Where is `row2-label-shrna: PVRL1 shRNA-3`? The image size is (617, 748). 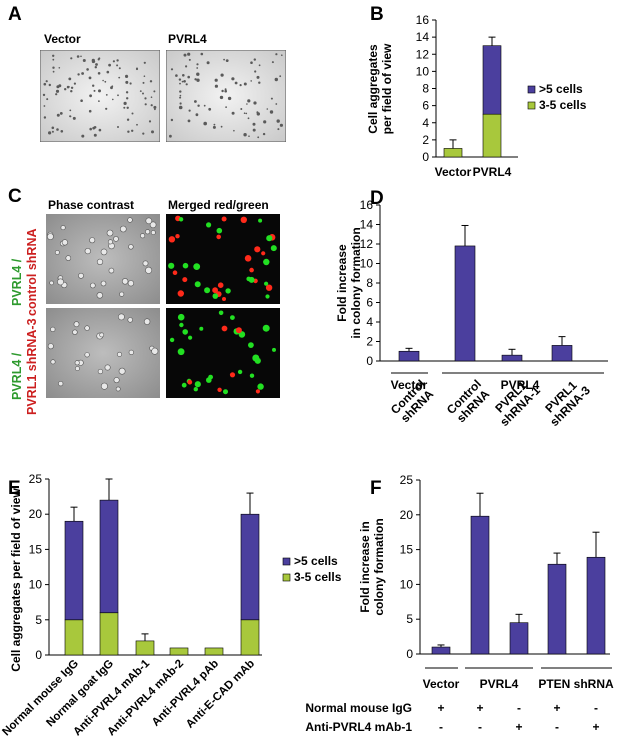
row2-label-shrna: PVRL1 shRNA-3 is located at coordinates (32, 366).